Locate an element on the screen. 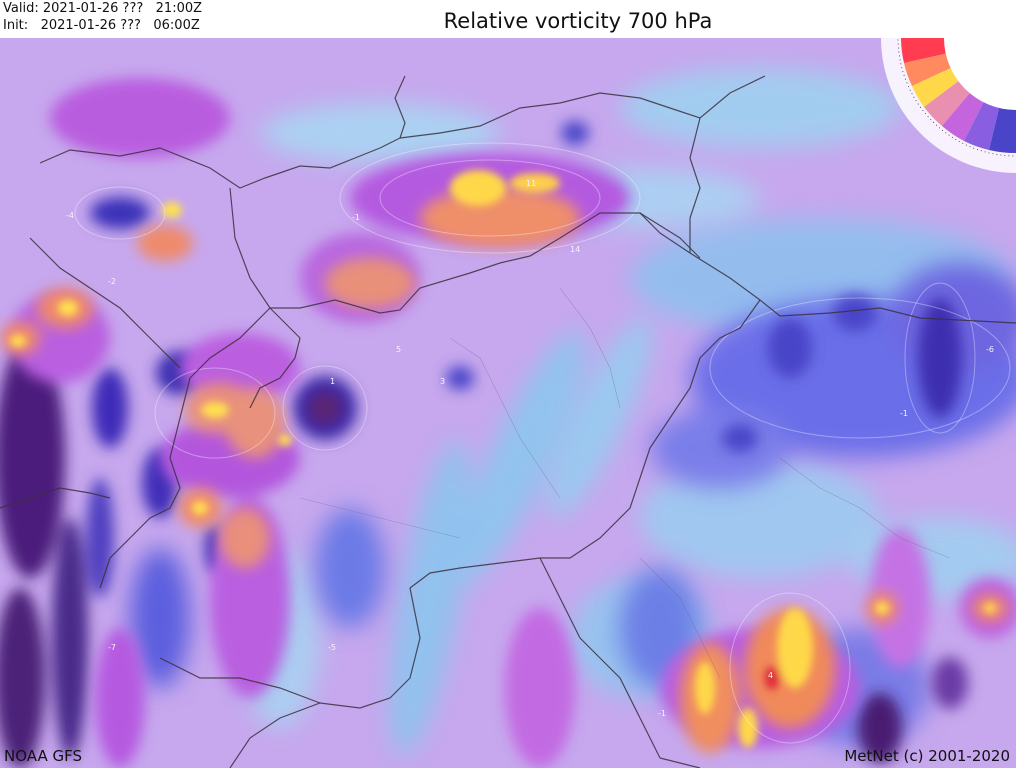 The height and width of the screenshot is (768, 1016). init-label: Init: is located at coordinates (16, 25).